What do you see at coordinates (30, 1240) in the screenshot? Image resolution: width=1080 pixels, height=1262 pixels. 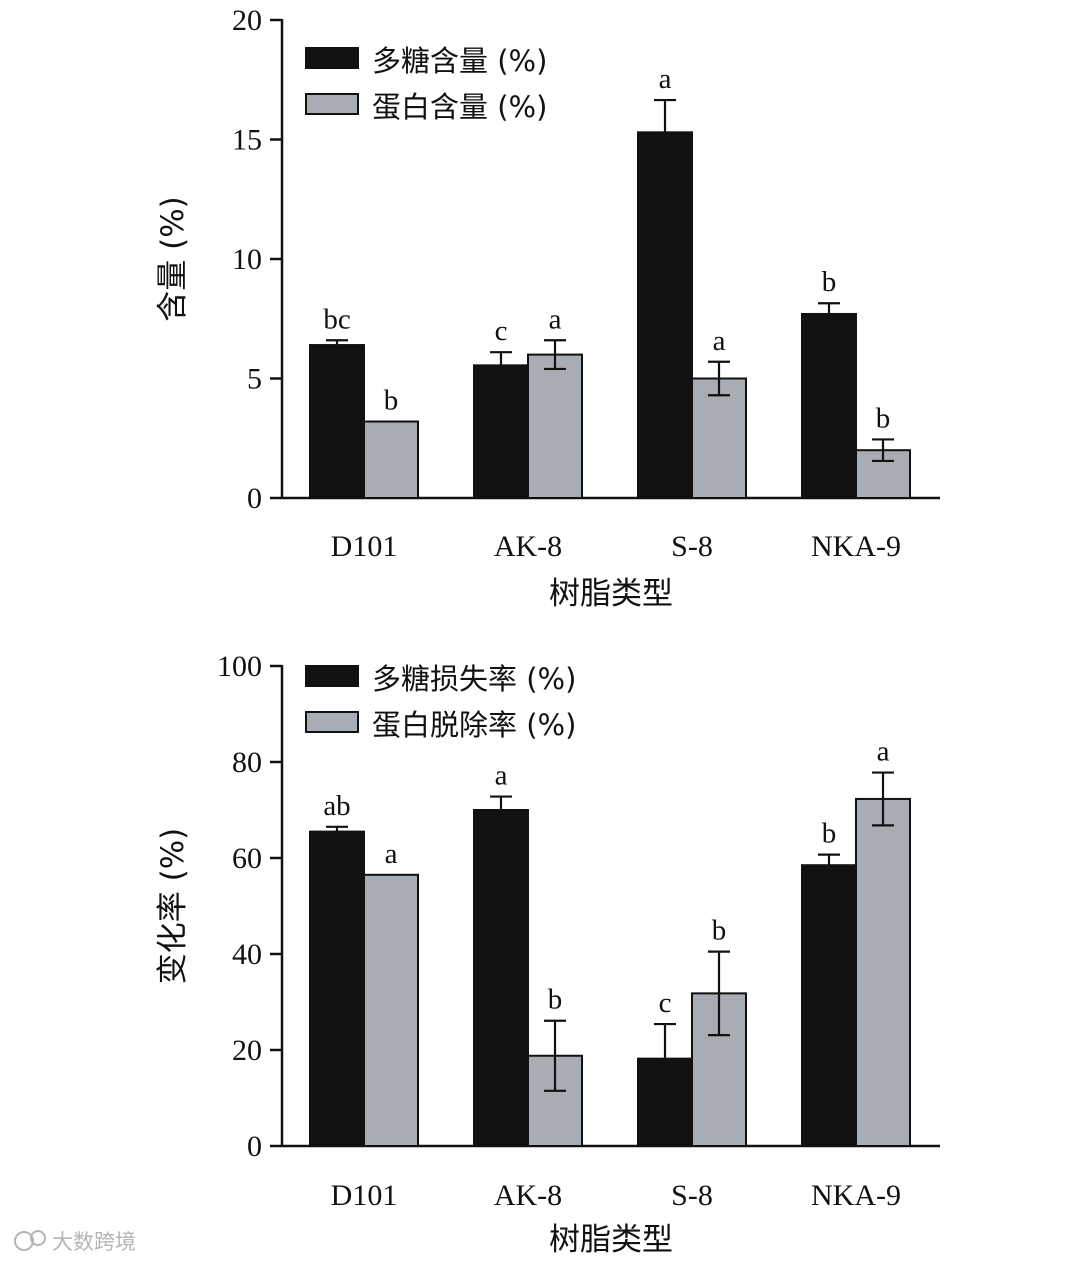 I see `watermark-logo-icon` at bounding box center [30, 1240].